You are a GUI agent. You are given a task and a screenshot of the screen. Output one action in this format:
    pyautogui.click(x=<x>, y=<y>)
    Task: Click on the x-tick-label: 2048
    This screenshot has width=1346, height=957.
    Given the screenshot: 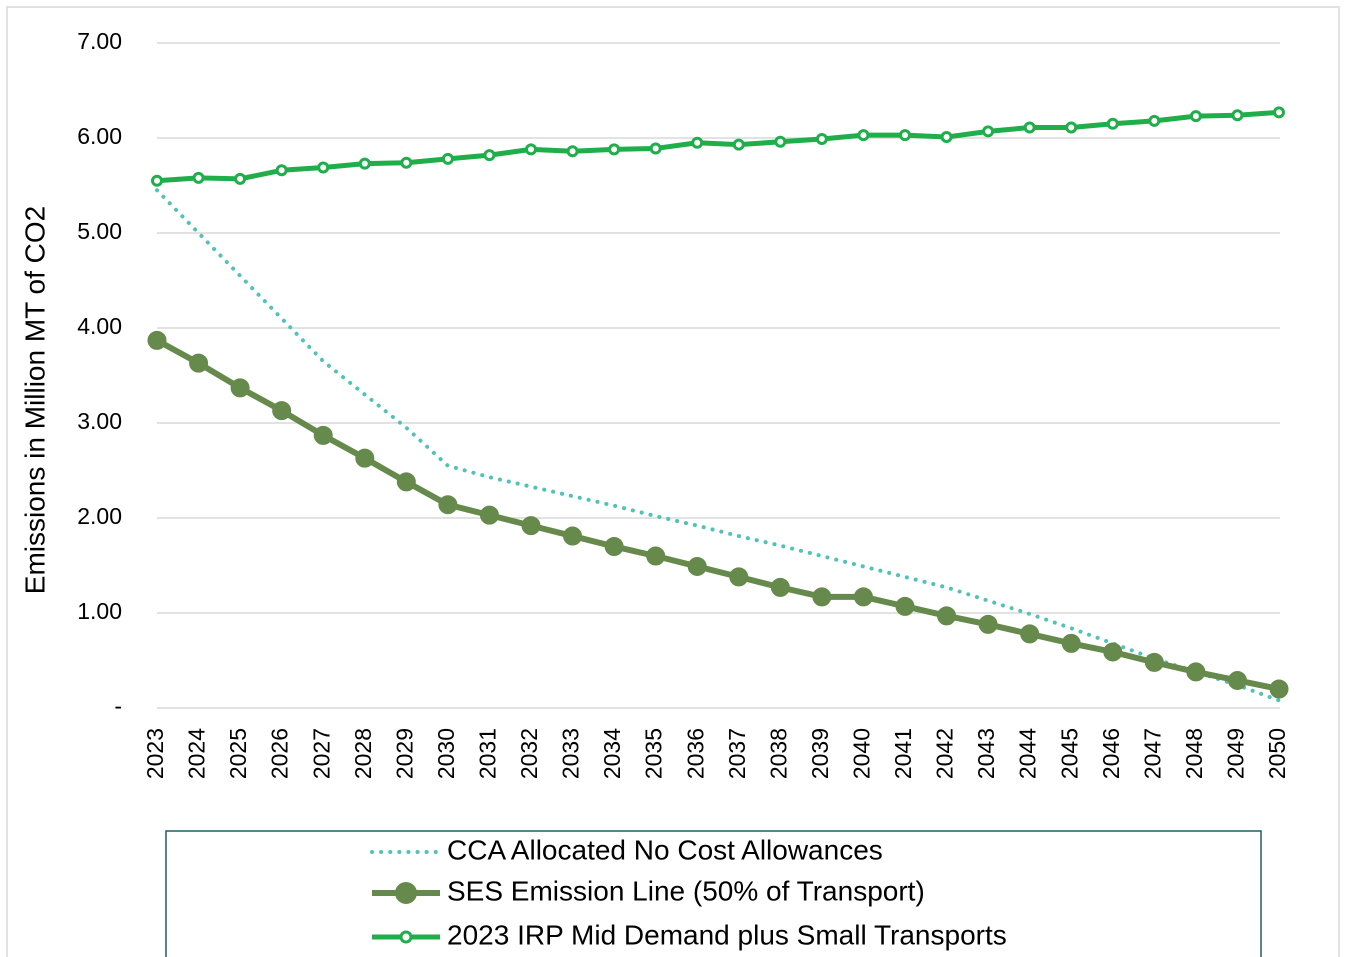 What is the action you would take?
    pyautogui.click(x=1194, y=753)
    